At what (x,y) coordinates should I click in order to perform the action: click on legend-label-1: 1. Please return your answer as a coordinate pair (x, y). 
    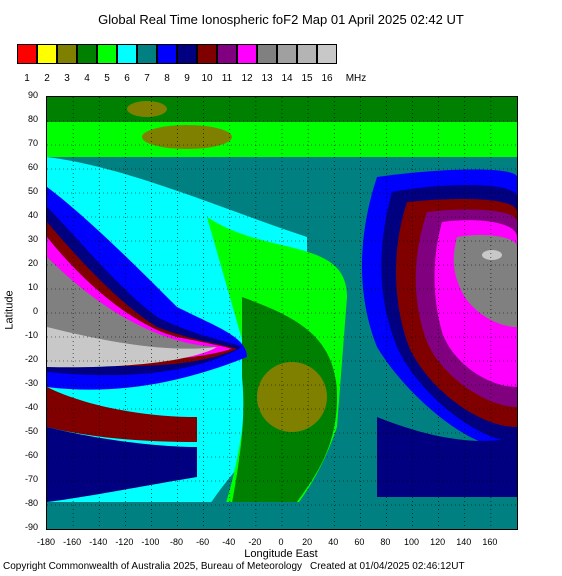
    Looking at the image, I should click on (27, 78).